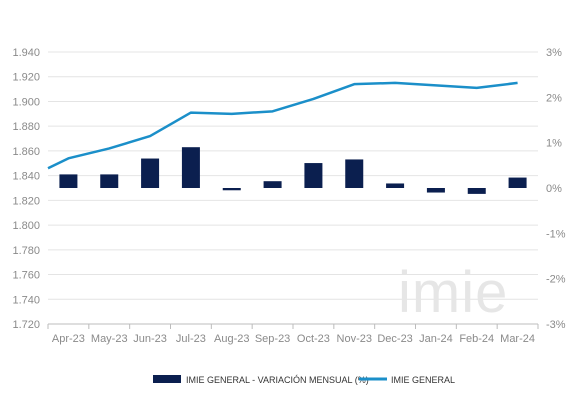 This screenshot has height=405, width=581. Describe the element at coordinates (436, 339) in the screenshot. I see `x-tick-label: Jan-24` at that location.